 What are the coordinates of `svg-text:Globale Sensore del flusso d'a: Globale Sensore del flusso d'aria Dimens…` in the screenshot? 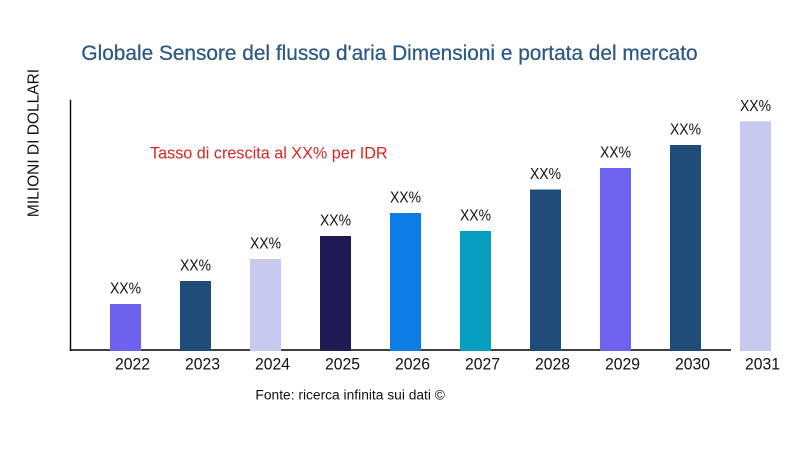 It's located at (389, 53).